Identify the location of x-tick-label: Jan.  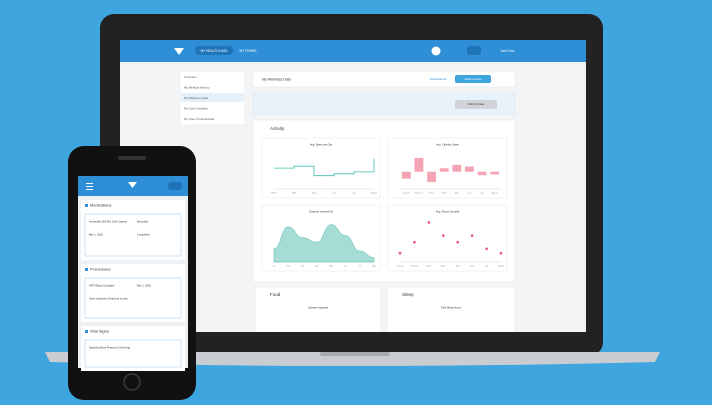
(273, 267).